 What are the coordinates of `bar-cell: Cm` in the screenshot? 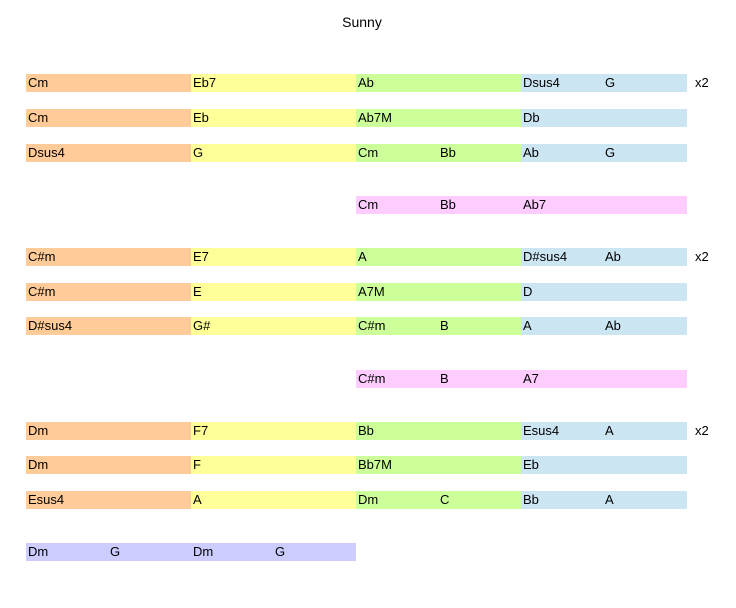 It's located at (108, 118).